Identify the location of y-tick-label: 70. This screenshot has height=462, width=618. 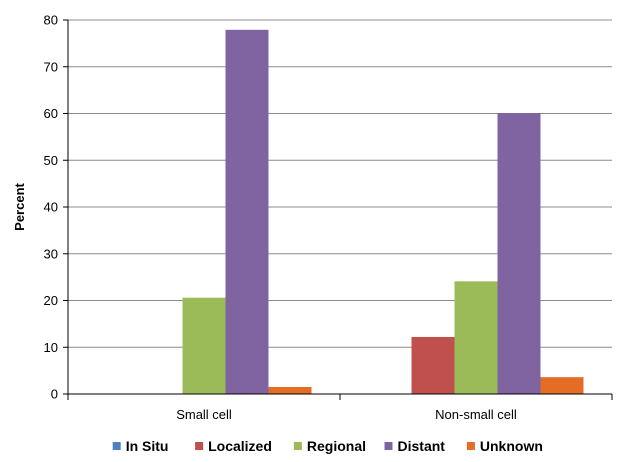
(51, 66).